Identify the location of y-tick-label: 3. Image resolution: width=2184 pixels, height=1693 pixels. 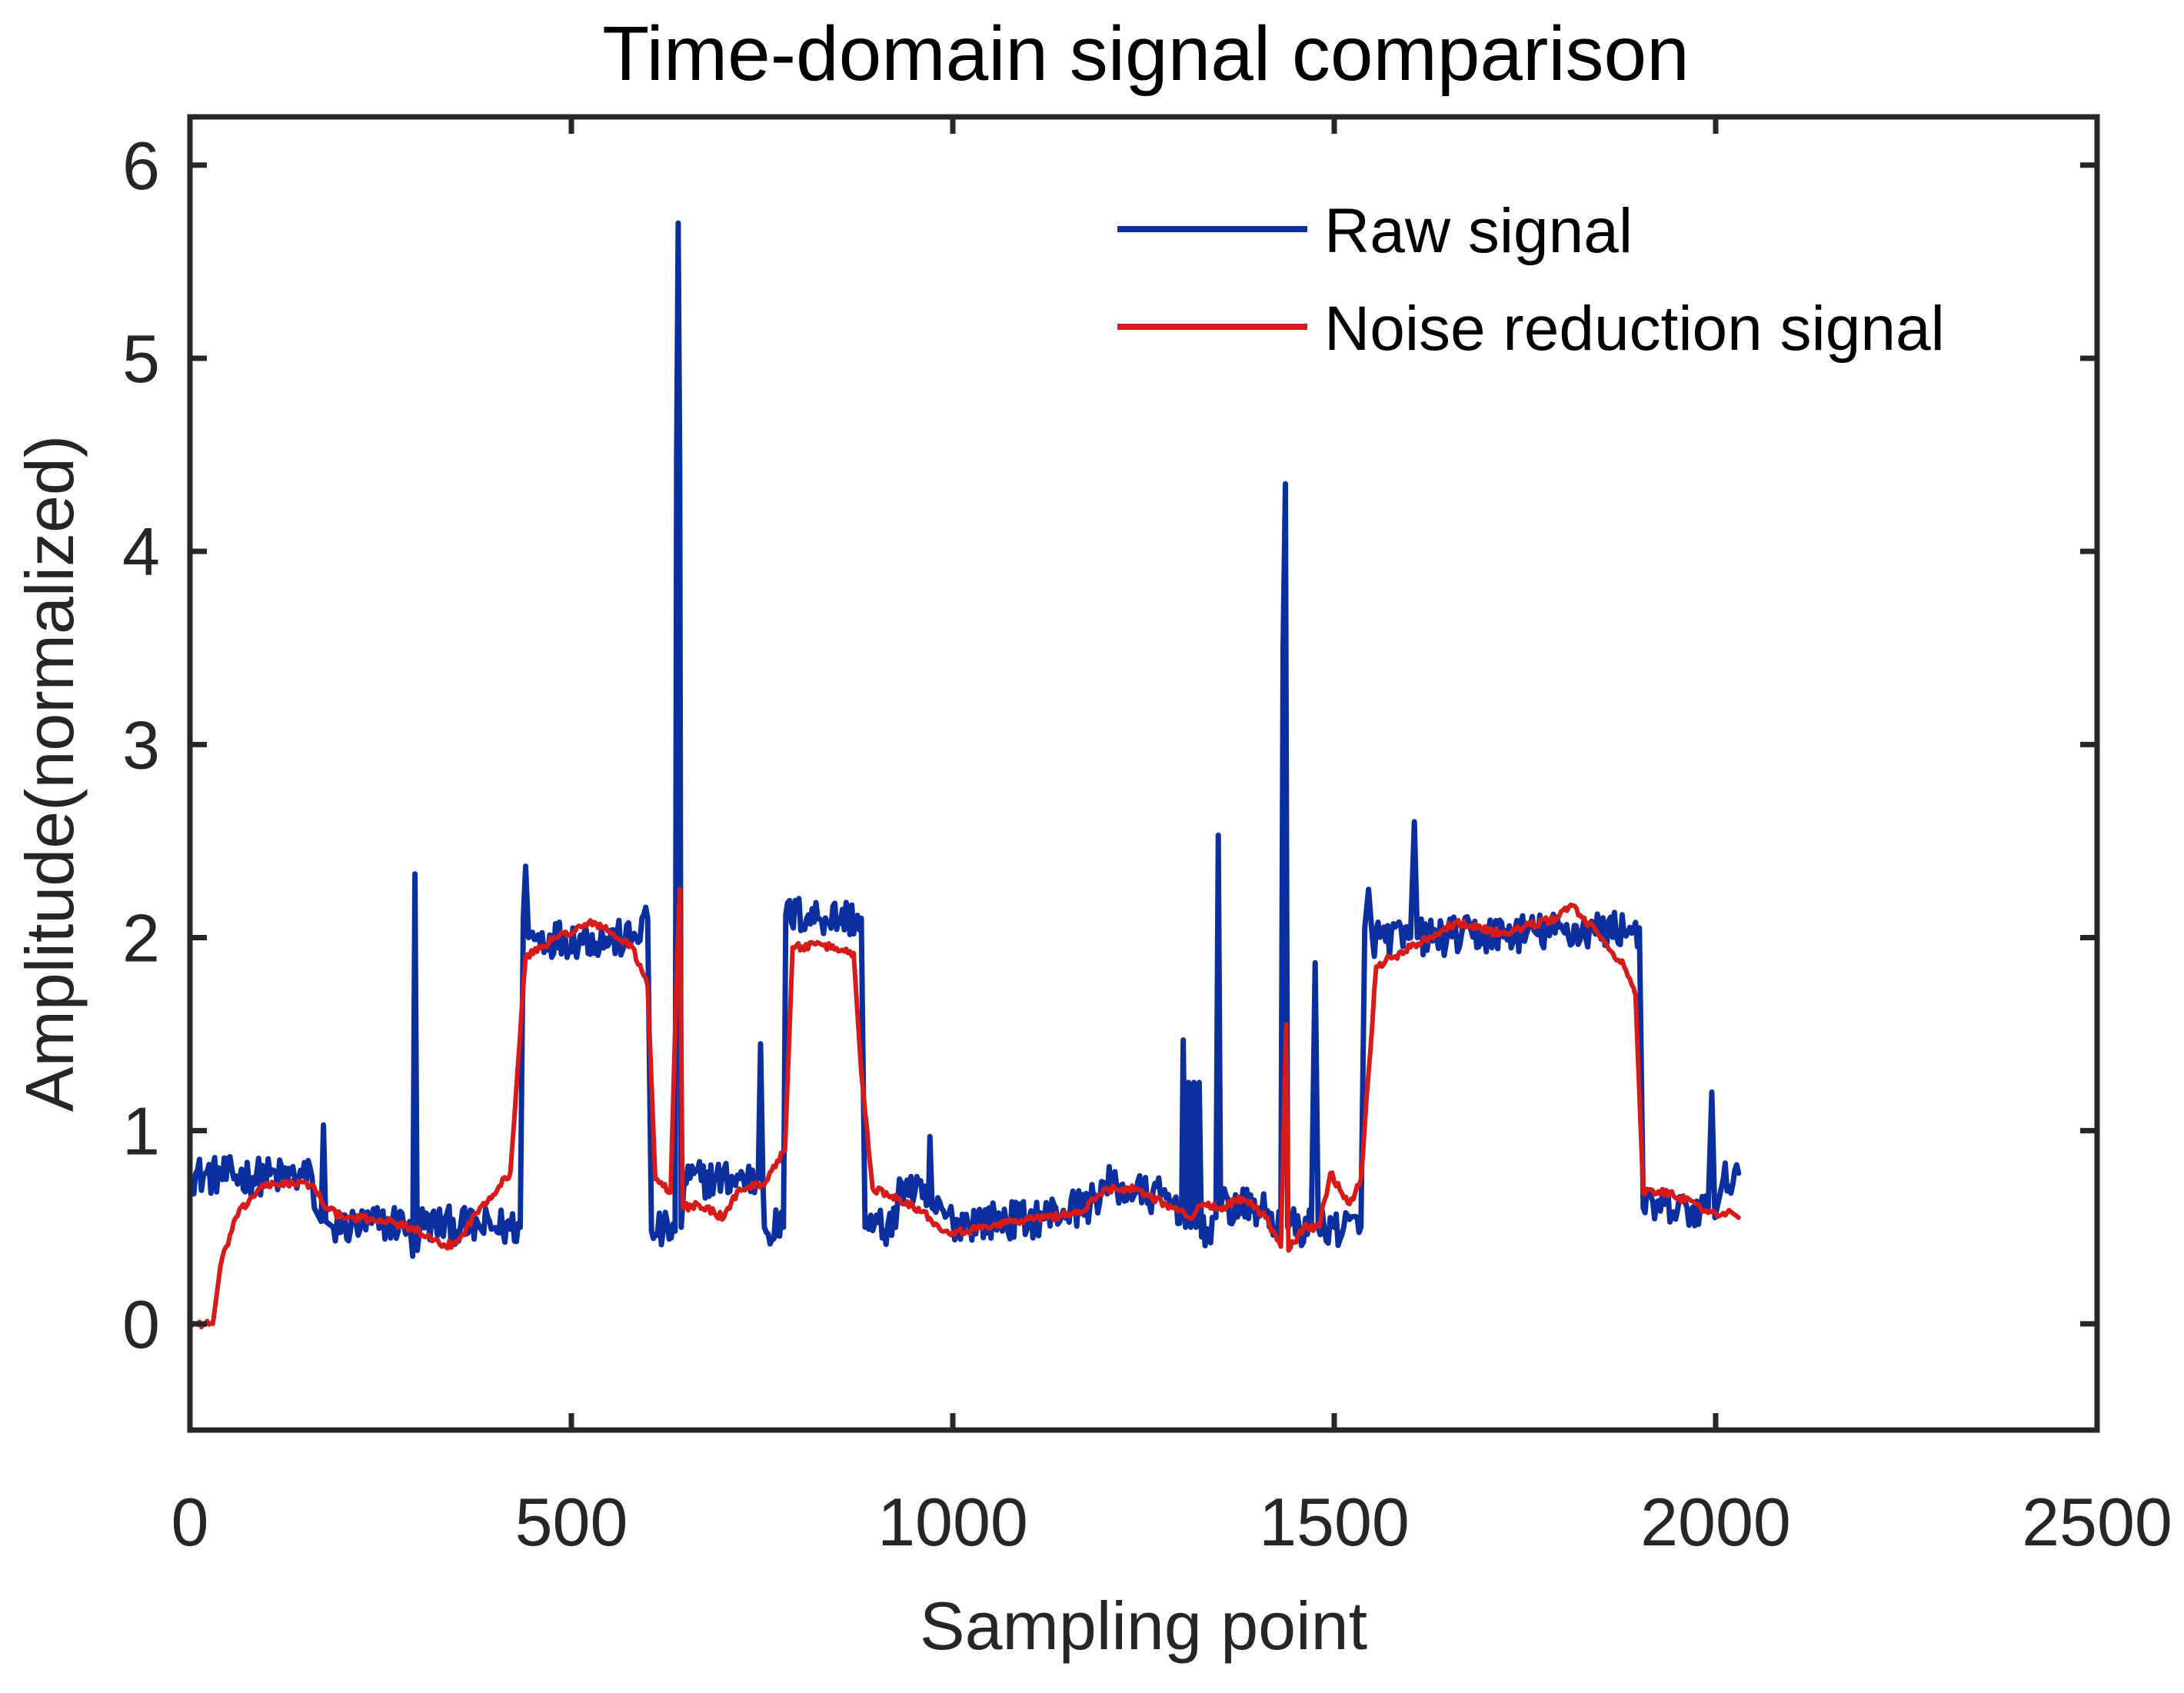
(141, 745).